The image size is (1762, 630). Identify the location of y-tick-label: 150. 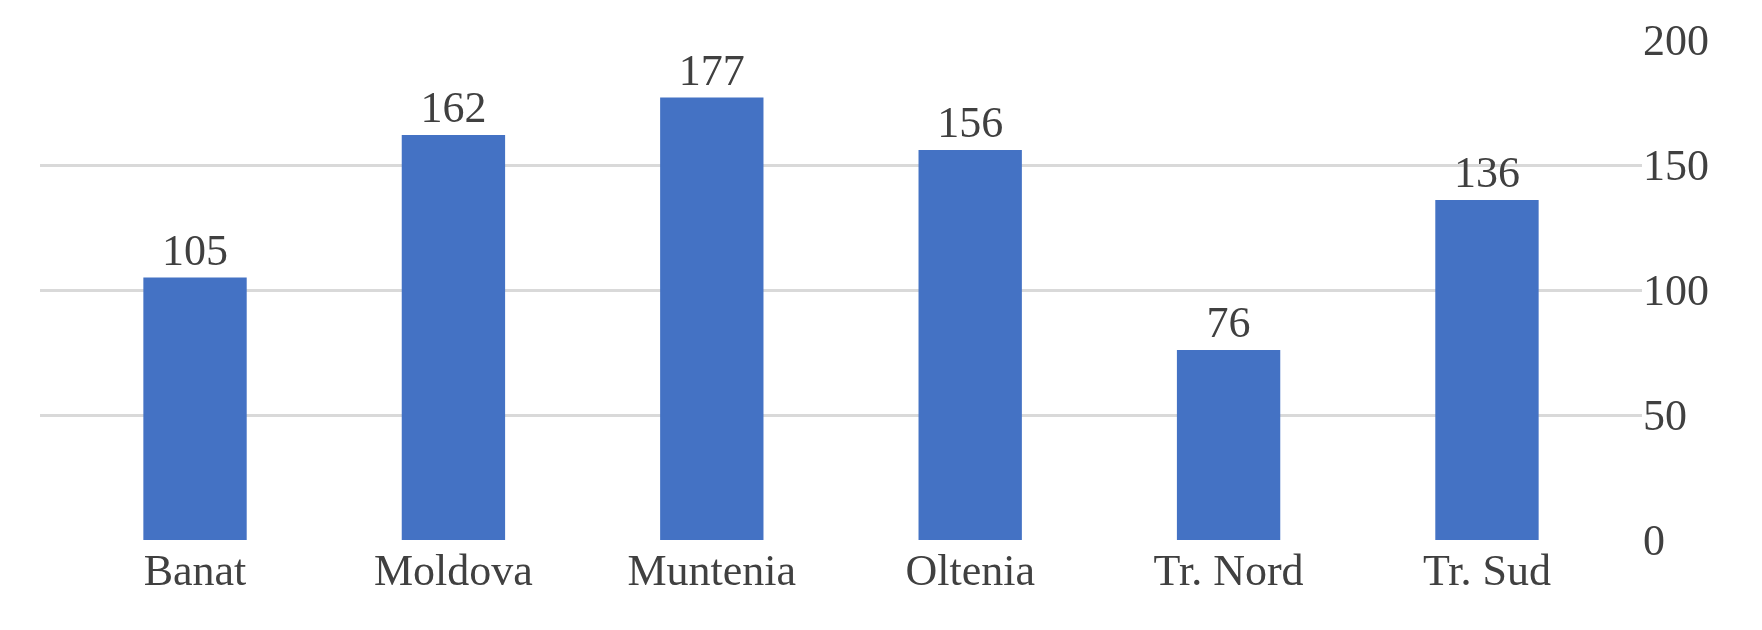
(1676, 166).